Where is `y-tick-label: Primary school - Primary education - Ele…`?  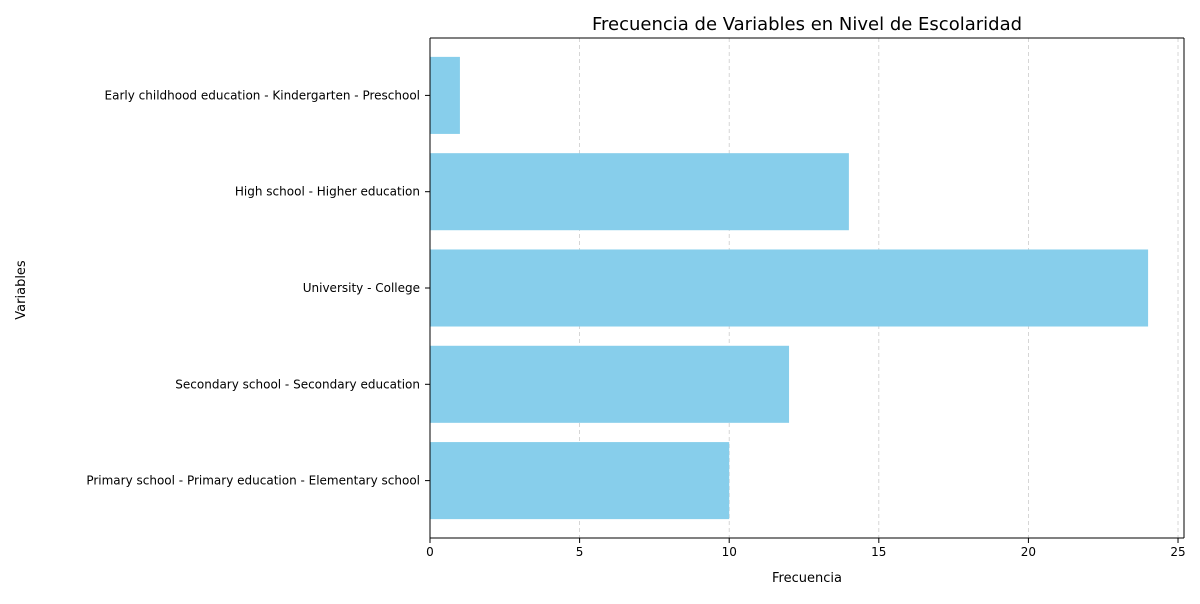 y-tick-label: Primary school - Primary education - Ele… is located at coordinates (253, 481).